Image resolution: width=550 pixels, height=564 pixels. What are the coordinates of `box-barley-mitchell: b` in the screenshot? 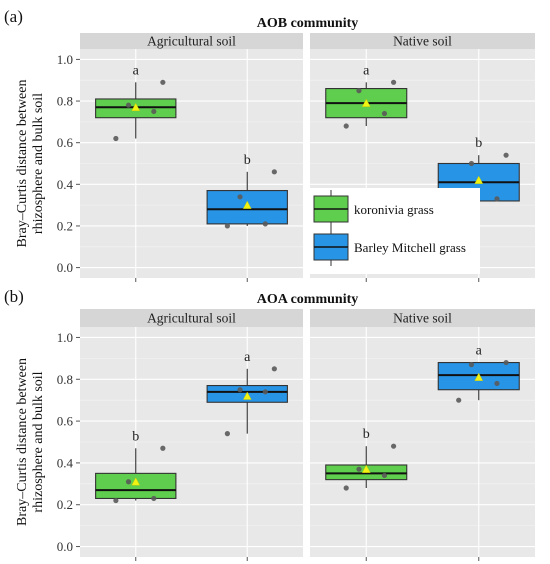 It's located at (247, 191).